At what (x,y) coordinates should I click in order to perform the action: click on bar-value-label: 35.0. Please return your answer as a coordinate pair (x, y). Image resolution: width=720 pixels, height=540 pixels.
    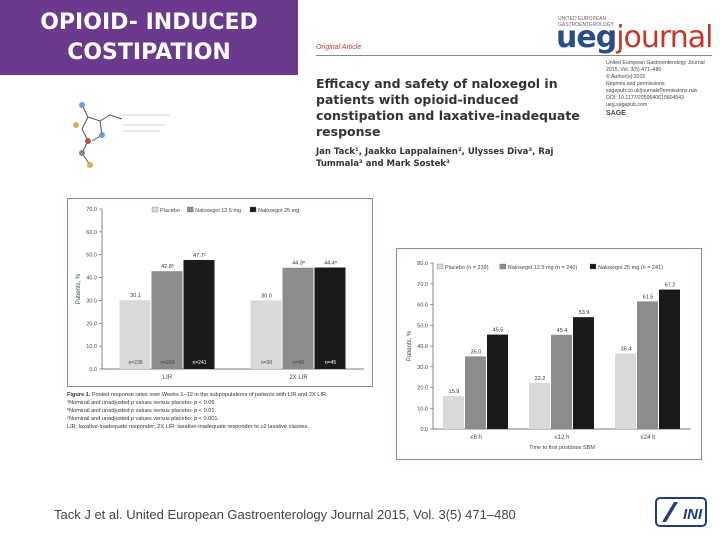
    Looking at the image, I should click on (476, 352).